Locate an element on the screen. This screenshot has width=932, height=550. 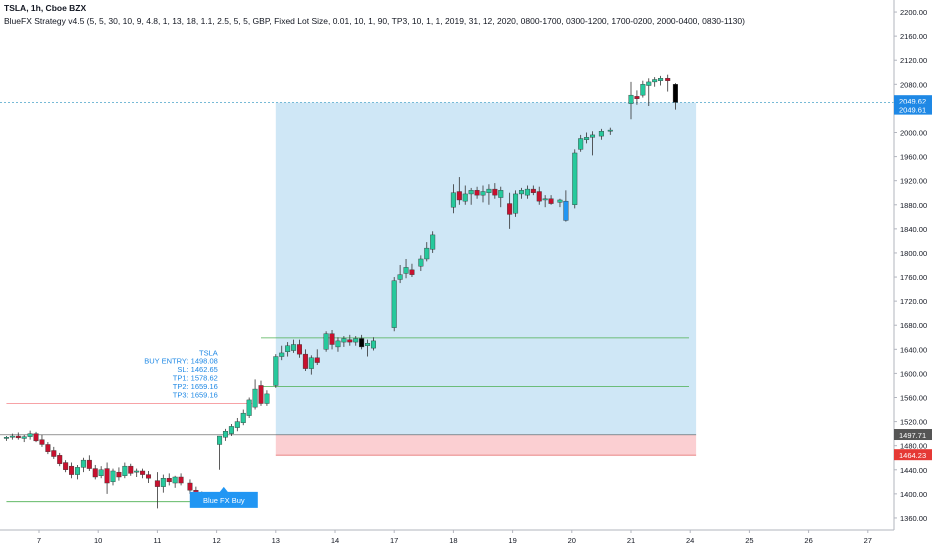
price-tick-label: 1440.00 is located at coordinates (913, 470).